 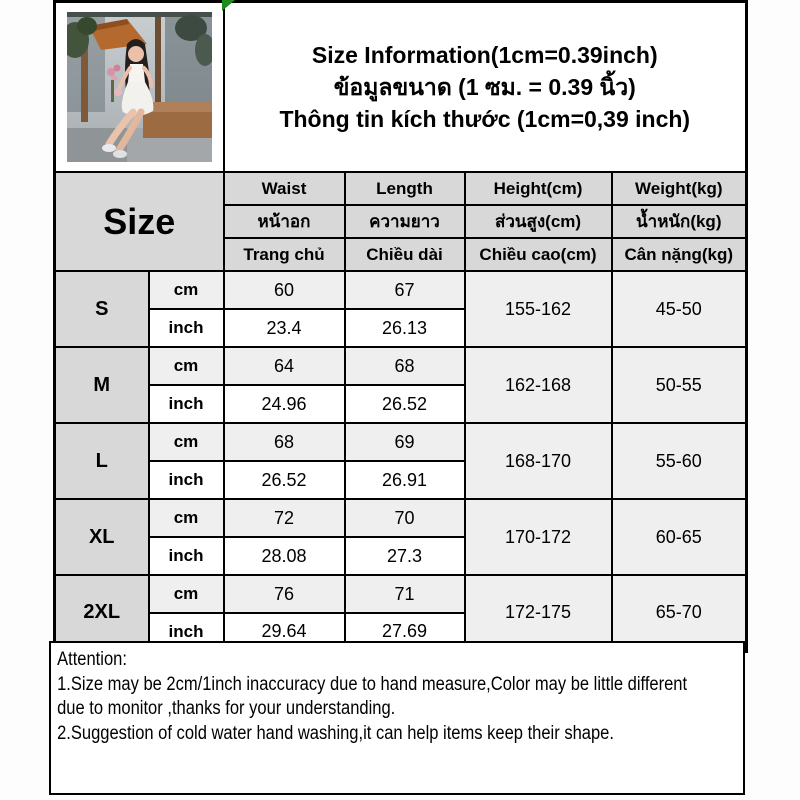 What do you see at coordinates (538, 221) in the screenshot?
I see `header-height-th: ส่วนสูง(cm)` at bounding box center [538, 221].